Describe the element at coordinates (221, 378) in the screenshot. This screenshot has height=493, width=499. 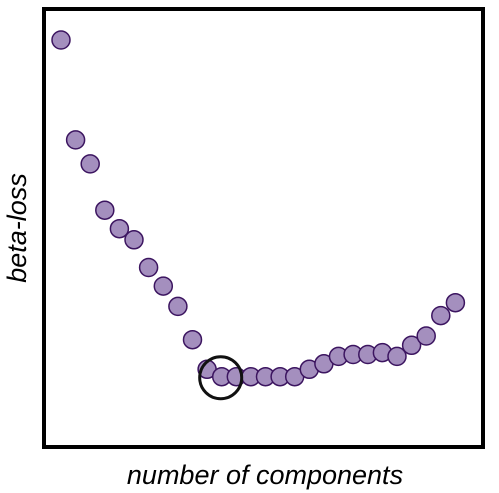
I see `selected-point-ring` at that location.